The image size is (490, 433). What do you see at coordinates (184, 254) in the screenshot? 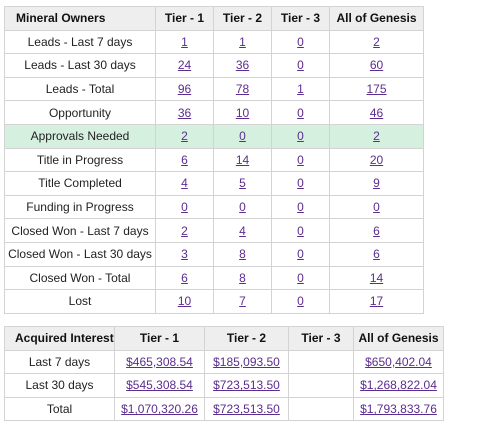
I see `value-link: 3` at bounding box center [184, 254].